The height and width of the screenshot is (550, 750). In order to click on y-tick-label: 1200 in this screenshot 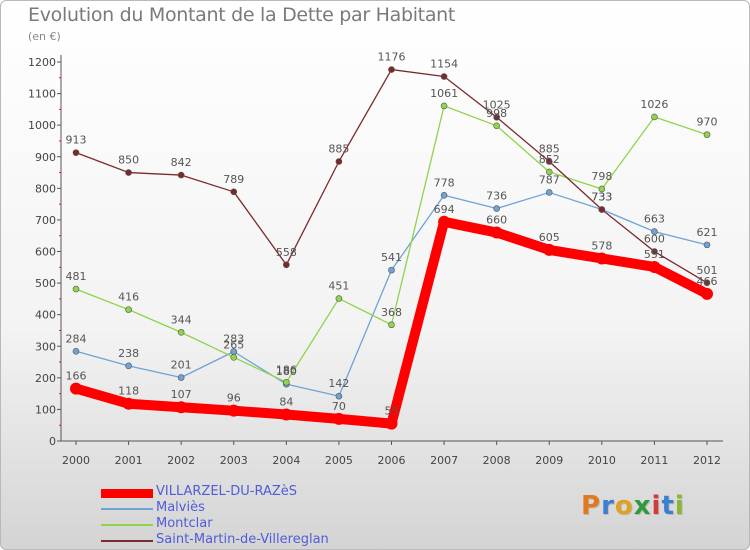, I will do `click(42, 62)`.